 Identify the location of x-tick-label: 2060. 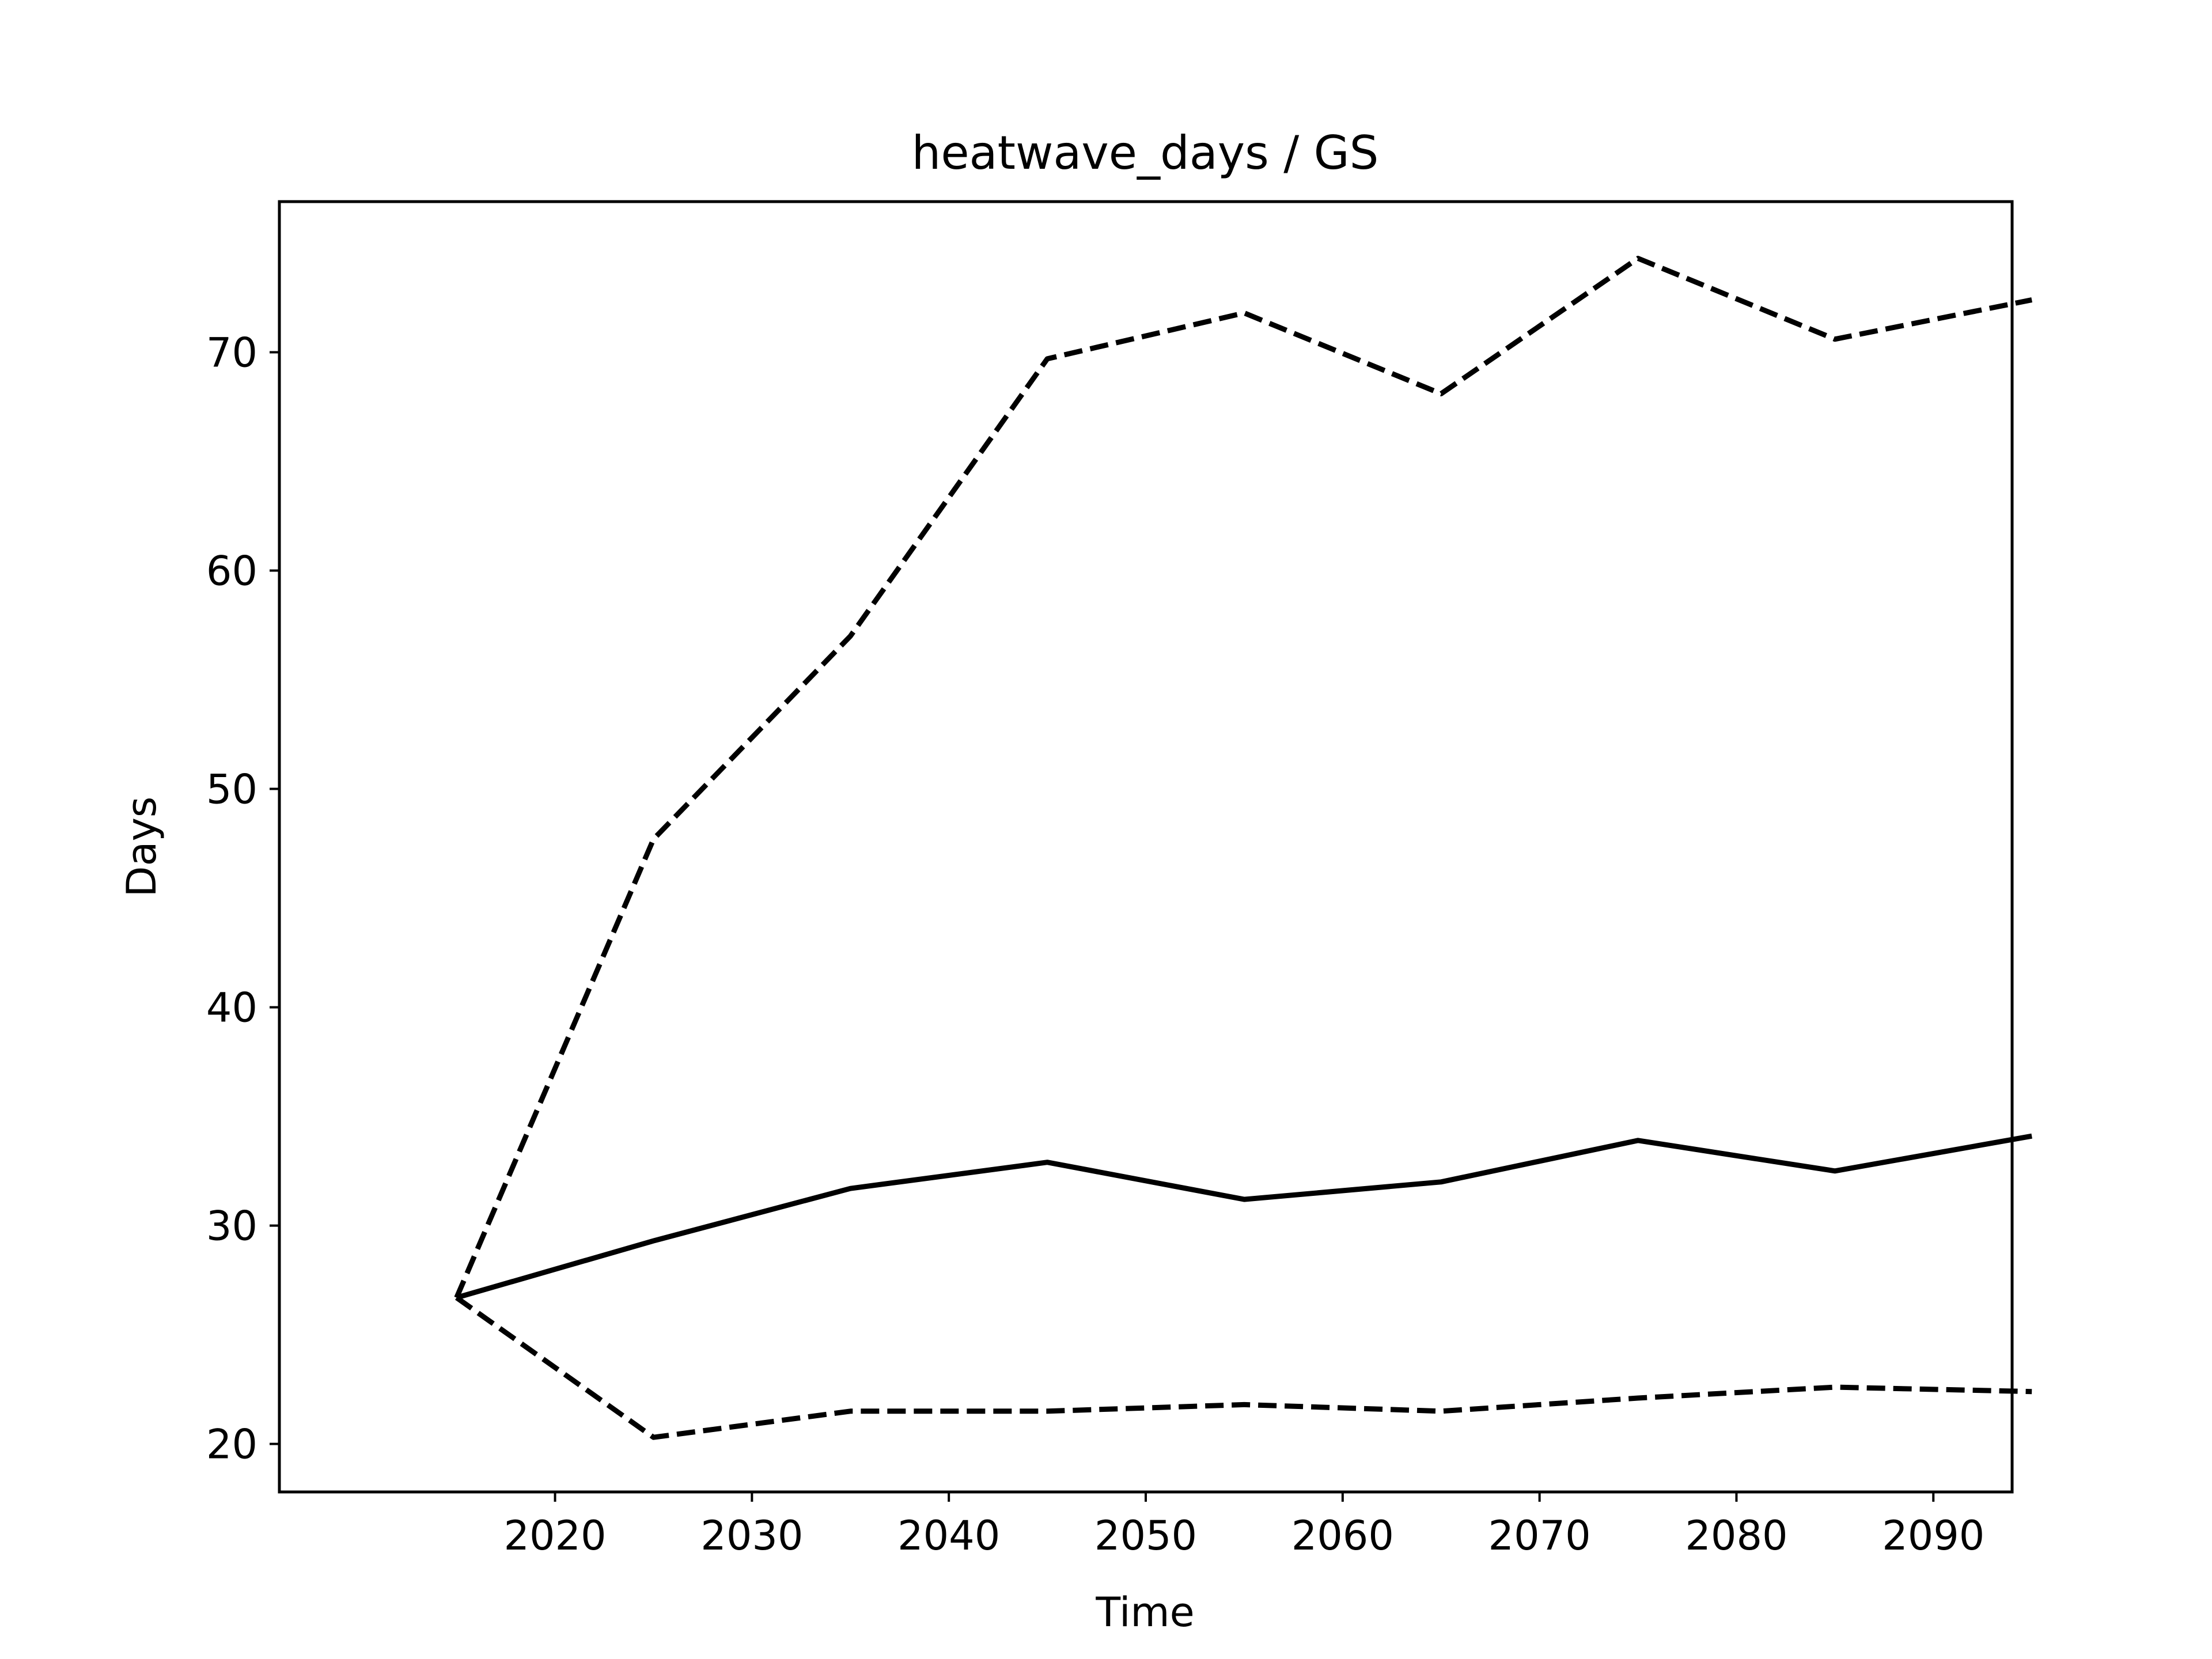
(1342, 1535).